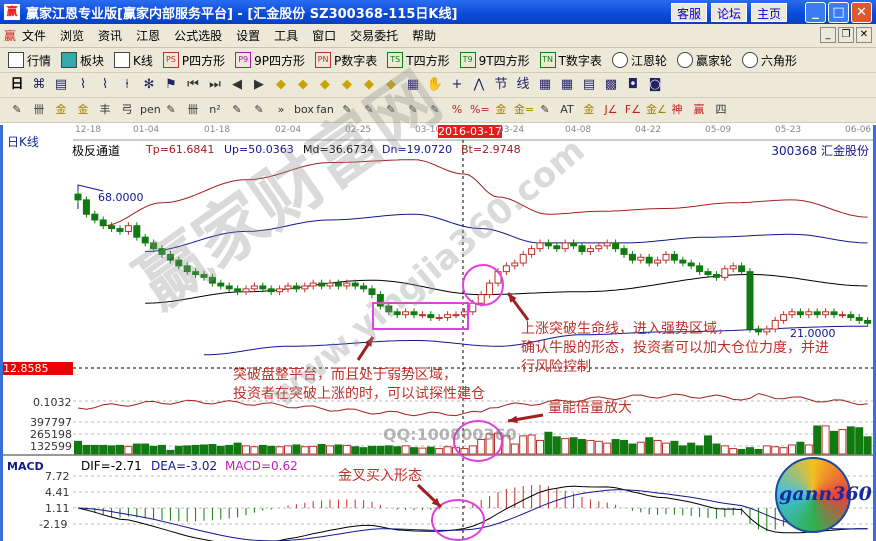 Image resolution: width=876 pixels, height=541 pixels. What do you see at coordinates (704, 60) in the screenshot?
I see `toolbar-button-11: 赢家轮` at bounding box center [704, 60].